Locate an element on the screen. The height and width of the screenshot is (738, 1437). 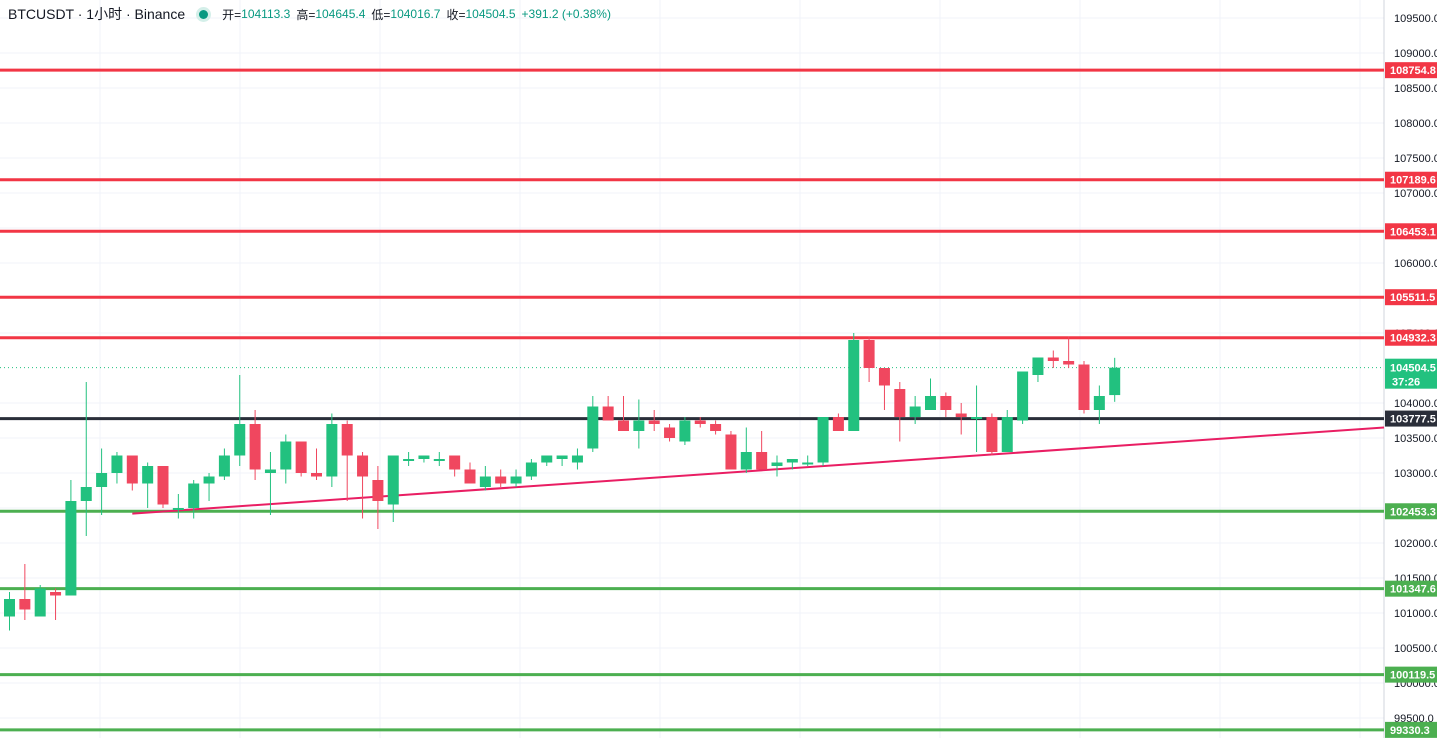
y-tick-label: 109000.0 is located at coordinates (1415, 54).